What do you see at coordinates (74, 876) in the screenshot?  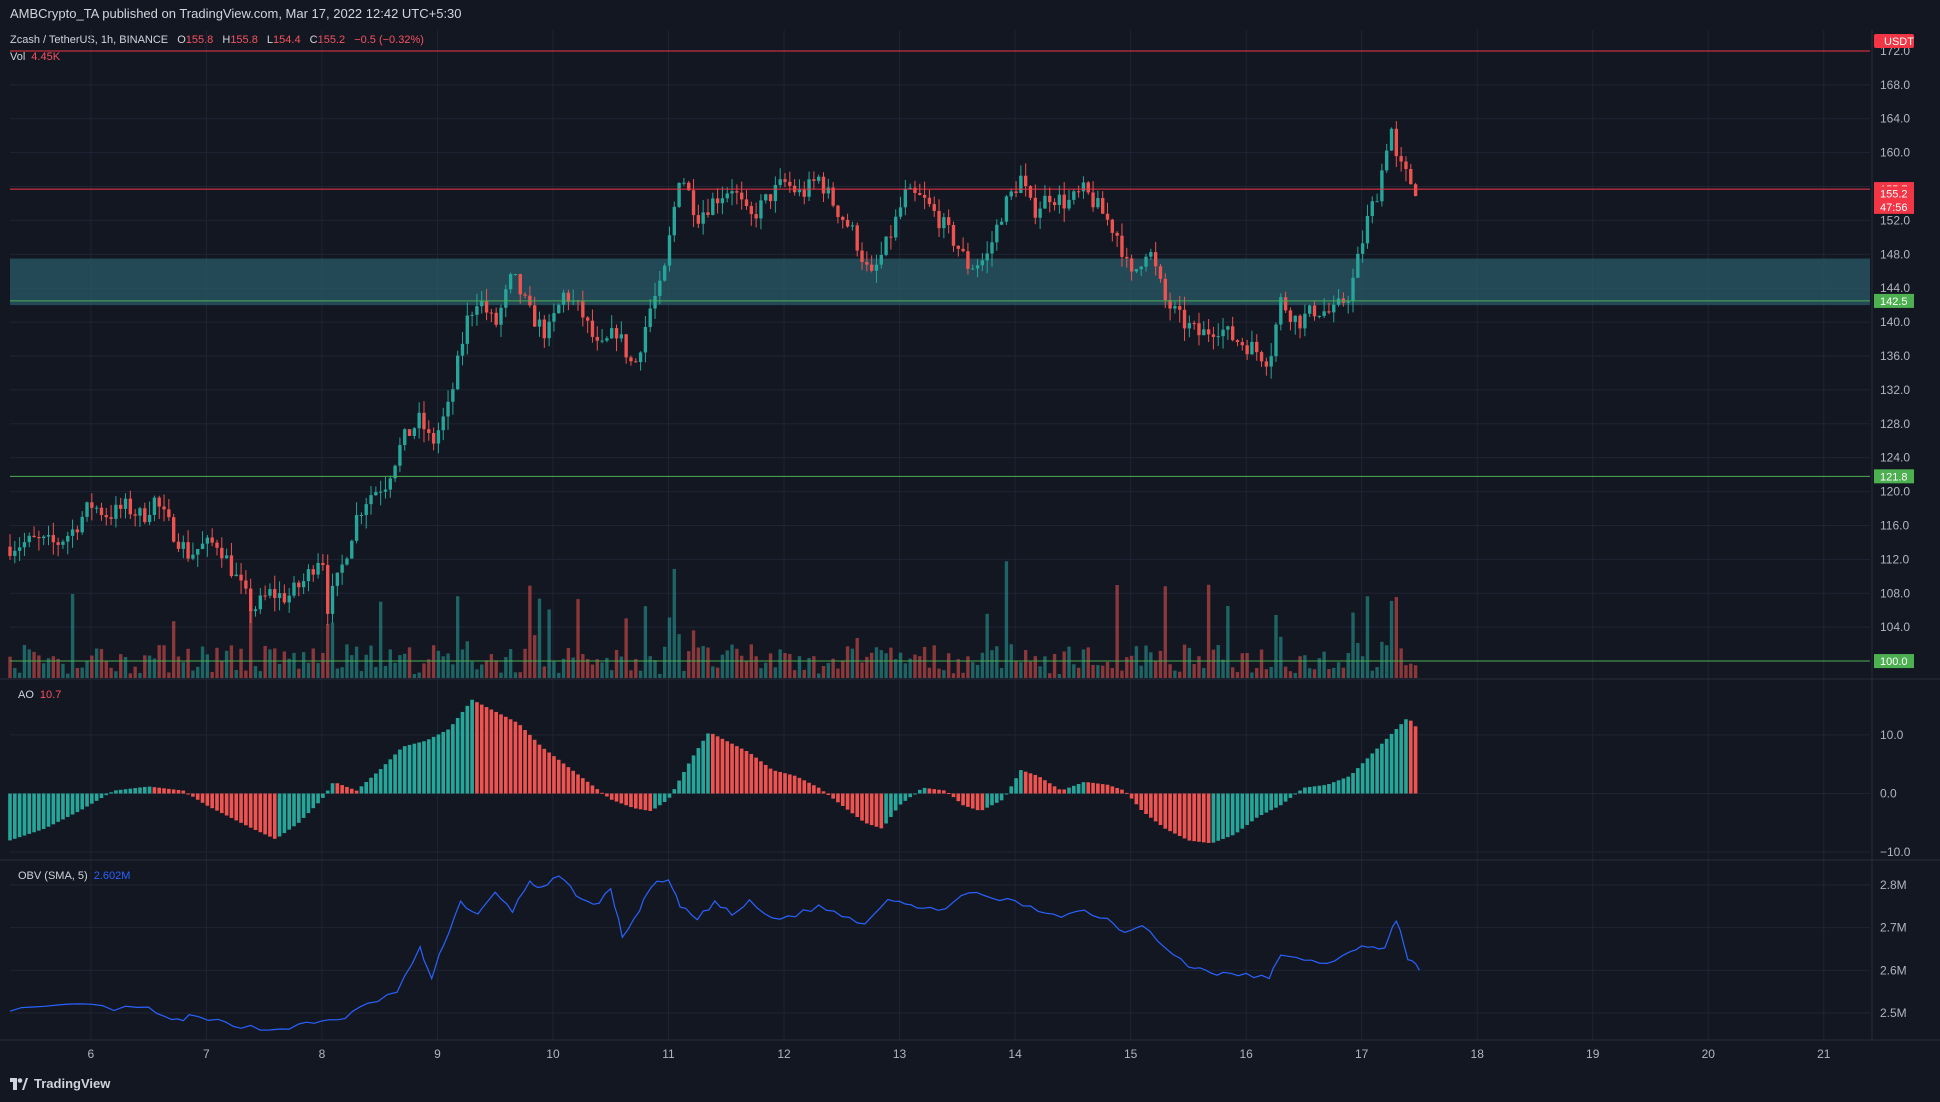 I see `obv-legend: OBV (SMA, 5) 2.602M` at bounding box center [74, 876].